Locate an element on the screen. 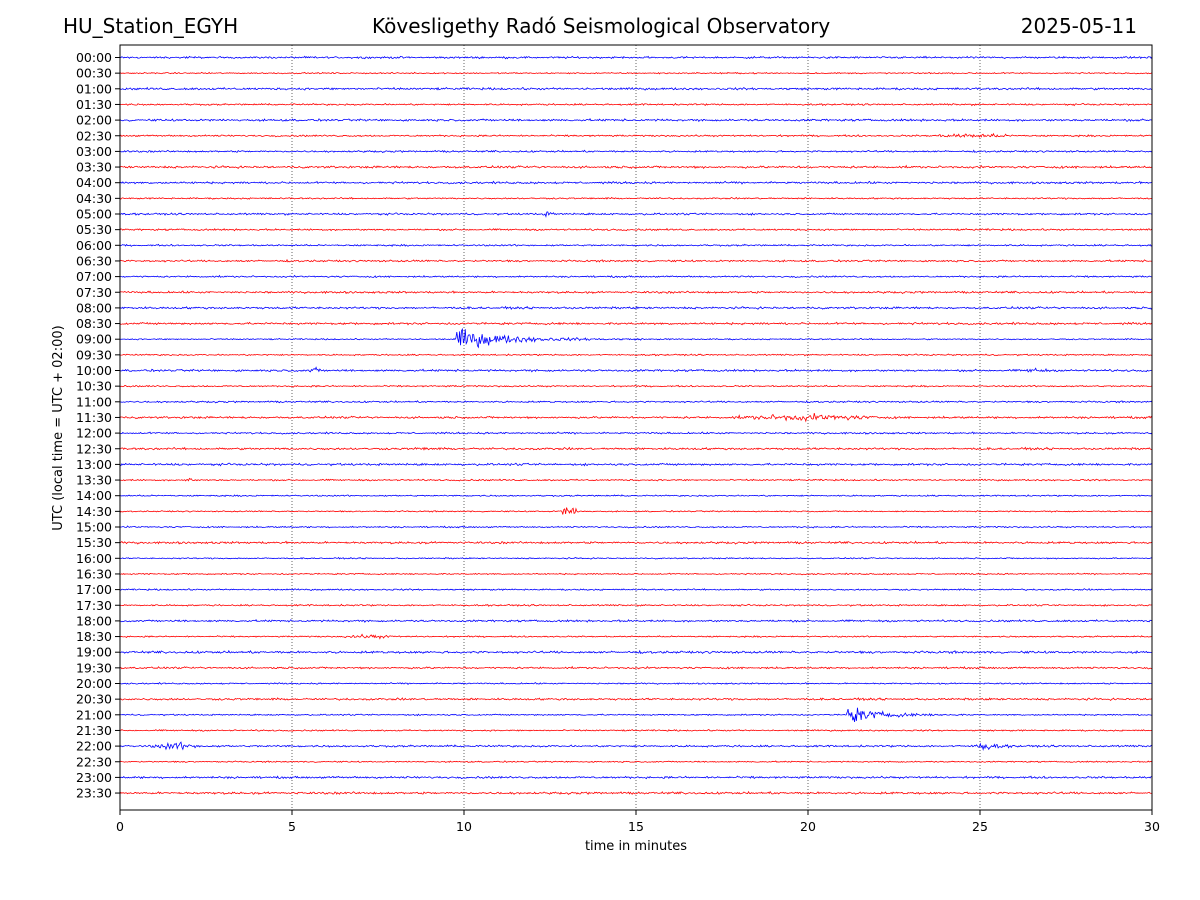 This screenshot has height=900, width=1200. y-tick-label: 14:30 is located at coordinates (94, 511).